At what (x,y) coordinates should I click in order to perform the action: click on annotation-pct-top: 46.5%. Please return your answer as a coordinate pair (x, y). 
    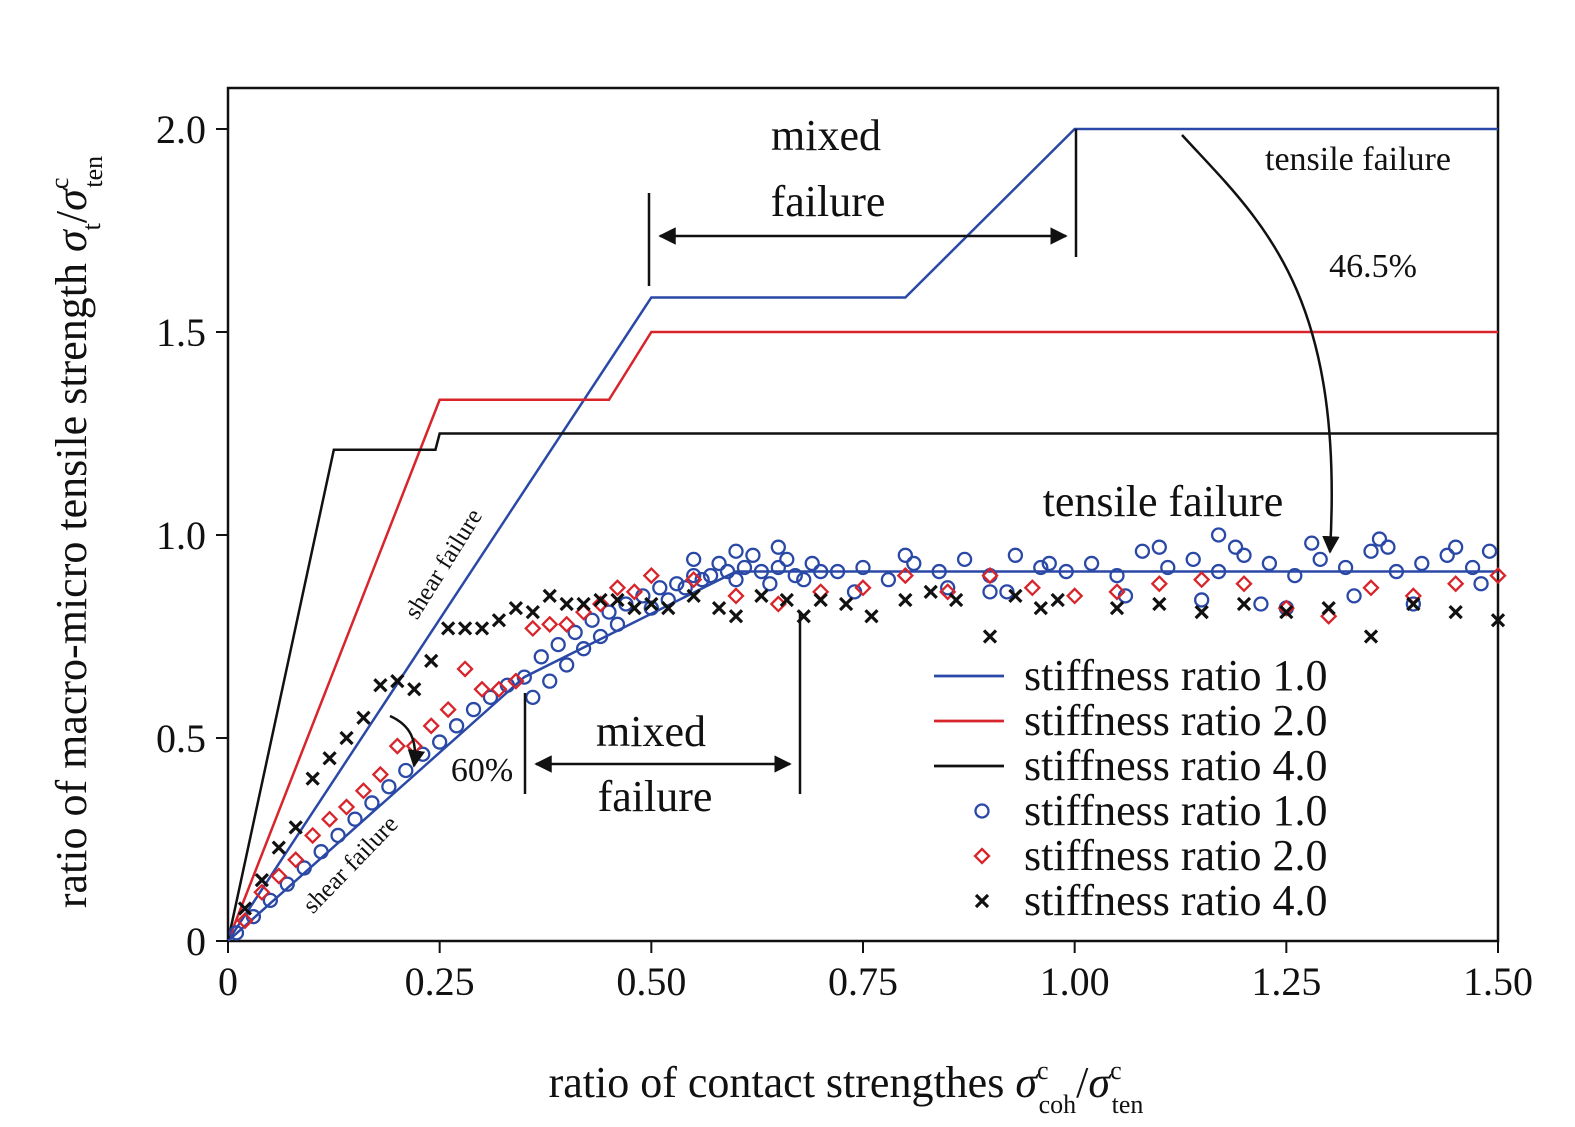
    Looking at the image, I should click on (1373, 266).